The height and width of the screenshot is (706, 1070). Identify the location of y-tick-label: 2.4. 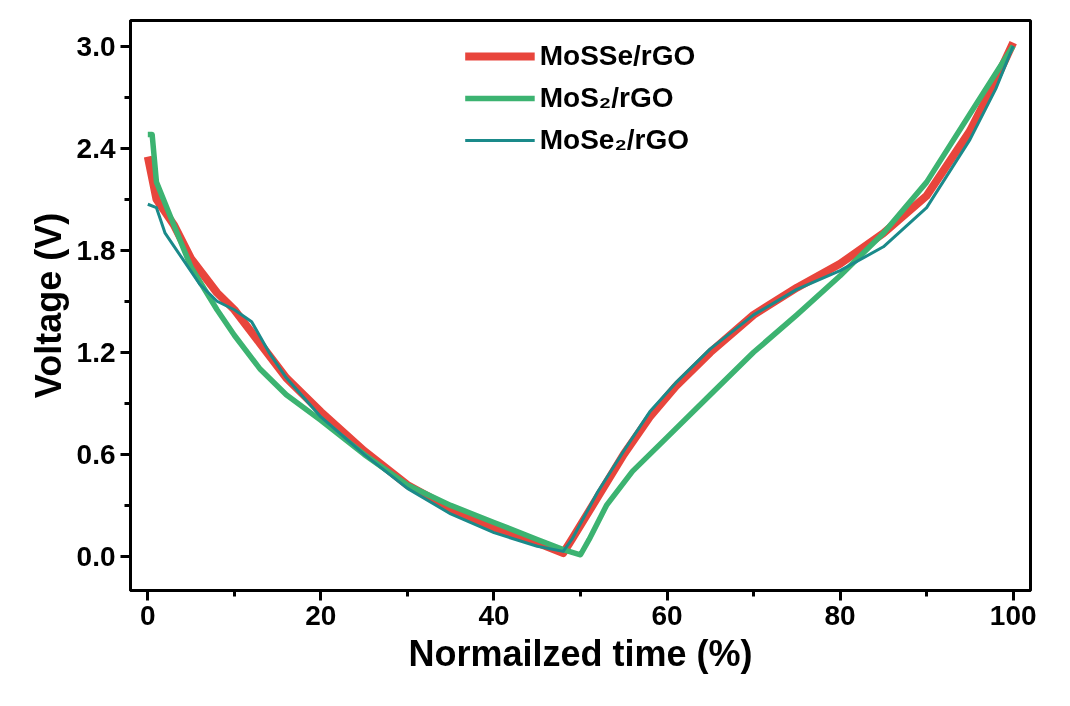
(96, 148).